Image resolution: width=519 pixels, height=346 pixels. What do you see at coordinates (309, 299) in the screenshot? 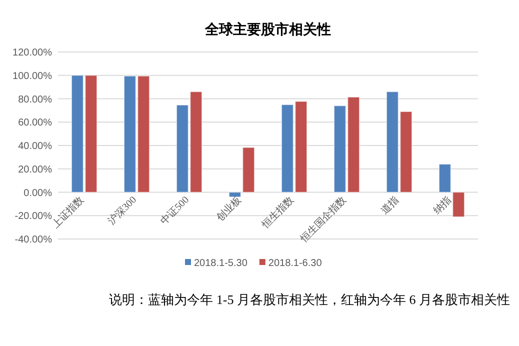
I see `text: 说明：蓝轴为今年 1-5 月各股市相关性，红轴为今年 6 月各股市相关性` at bounding box center [309, 299].